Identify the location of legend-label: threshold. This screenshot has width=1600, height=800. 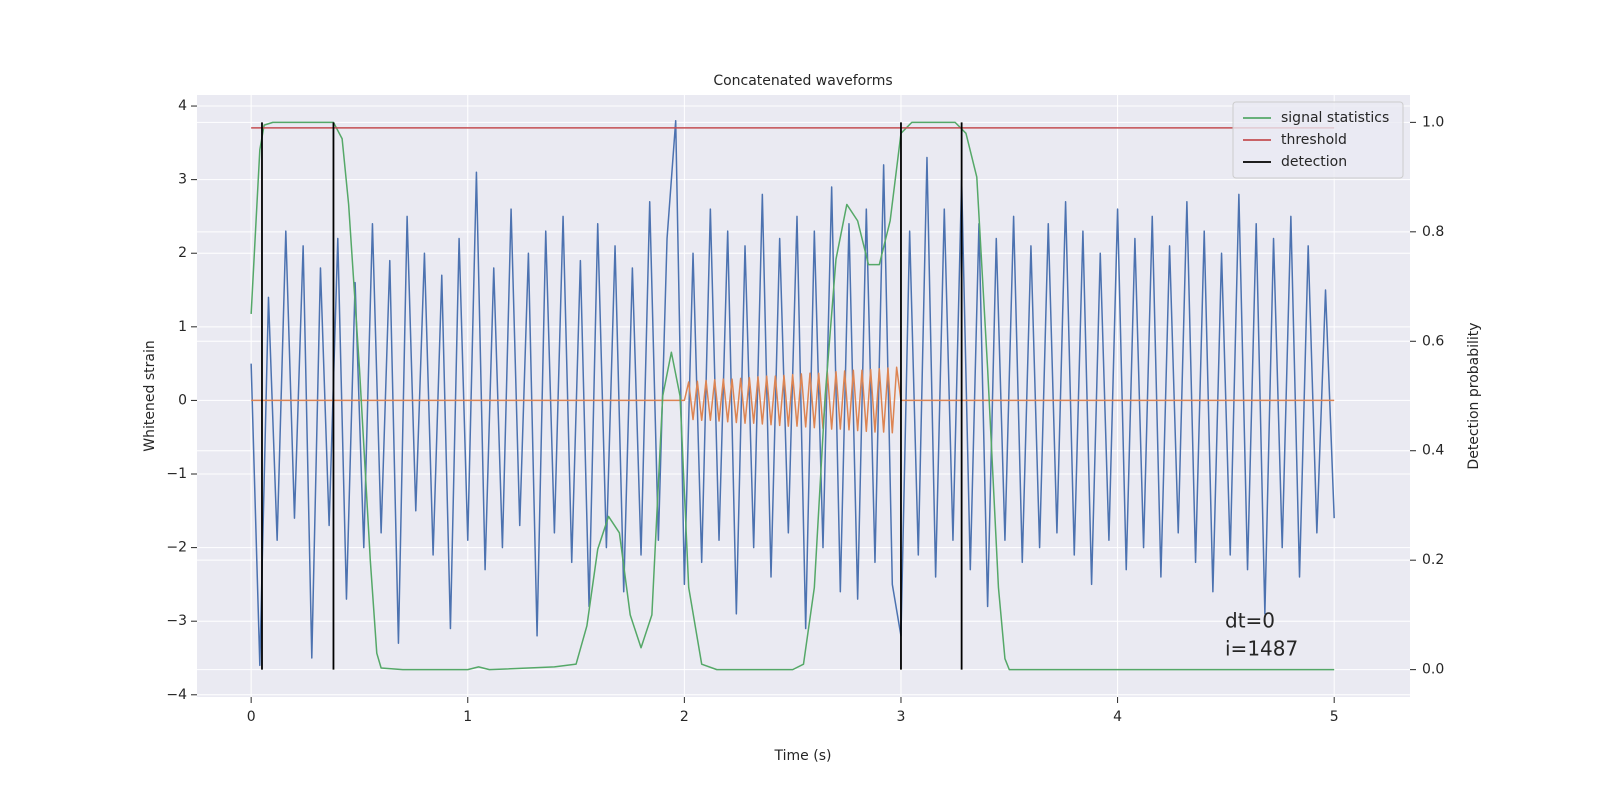
(1314, 140).